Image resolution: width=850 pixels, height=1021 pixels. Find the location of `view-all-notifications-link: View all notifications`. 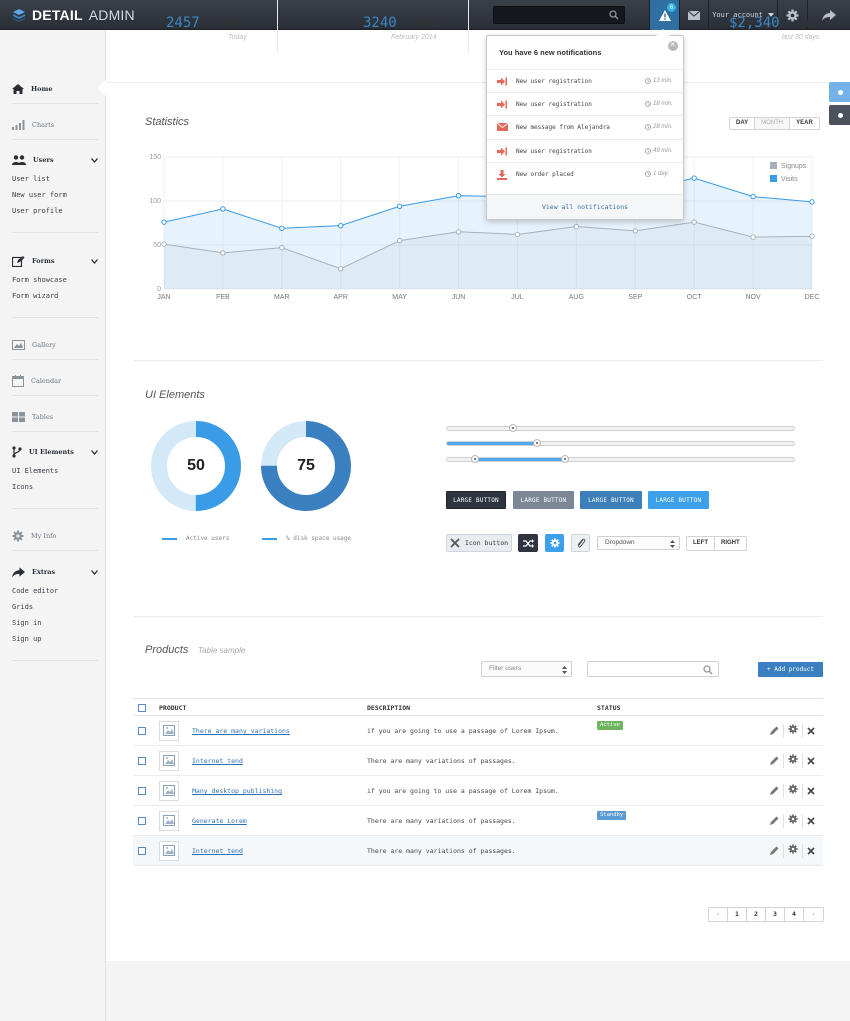

view-all-notifications-link: View all notifications is located at coordinates (585, 206).